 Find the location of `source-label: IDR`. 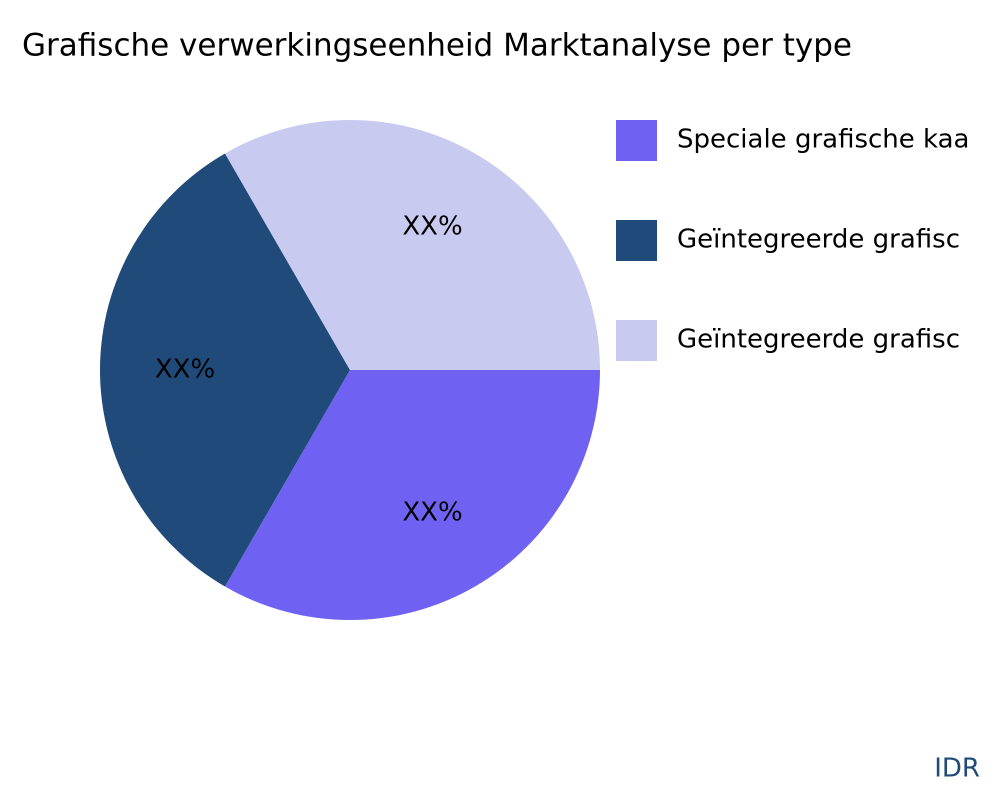

source-label: IDR is located at coordinates (957, 769).